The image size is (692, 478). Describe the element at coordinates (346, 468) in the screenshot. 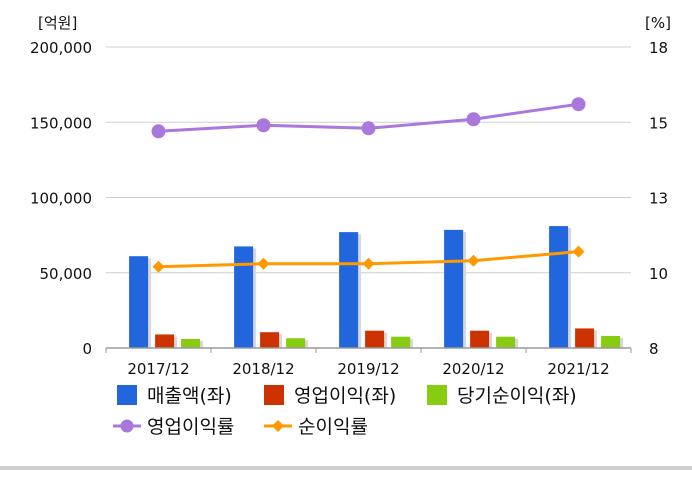

I see `bottom-rule` at that location.